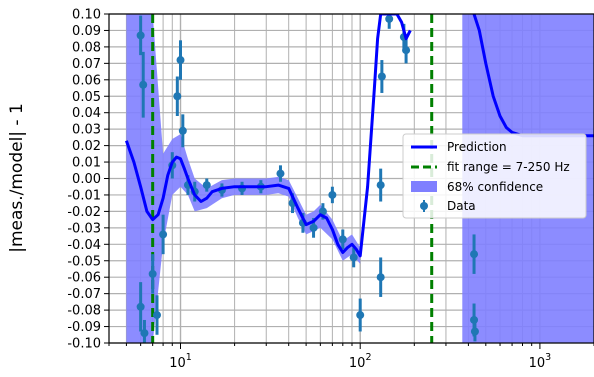 This screenshot has width=594, height=377. Describe the element at coordinates (86, 130) in the screenshot. I see `y-tick-label: 0.03` at that location.